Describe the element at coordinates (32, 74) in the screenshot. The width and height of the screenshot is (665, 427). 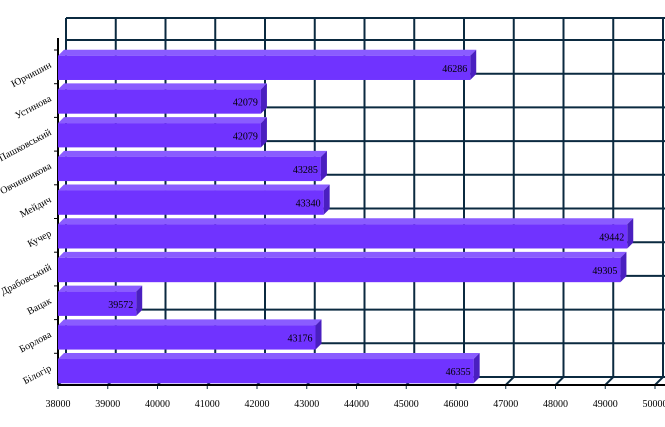
I see `y-tick-label: Юрчишин` at that location.